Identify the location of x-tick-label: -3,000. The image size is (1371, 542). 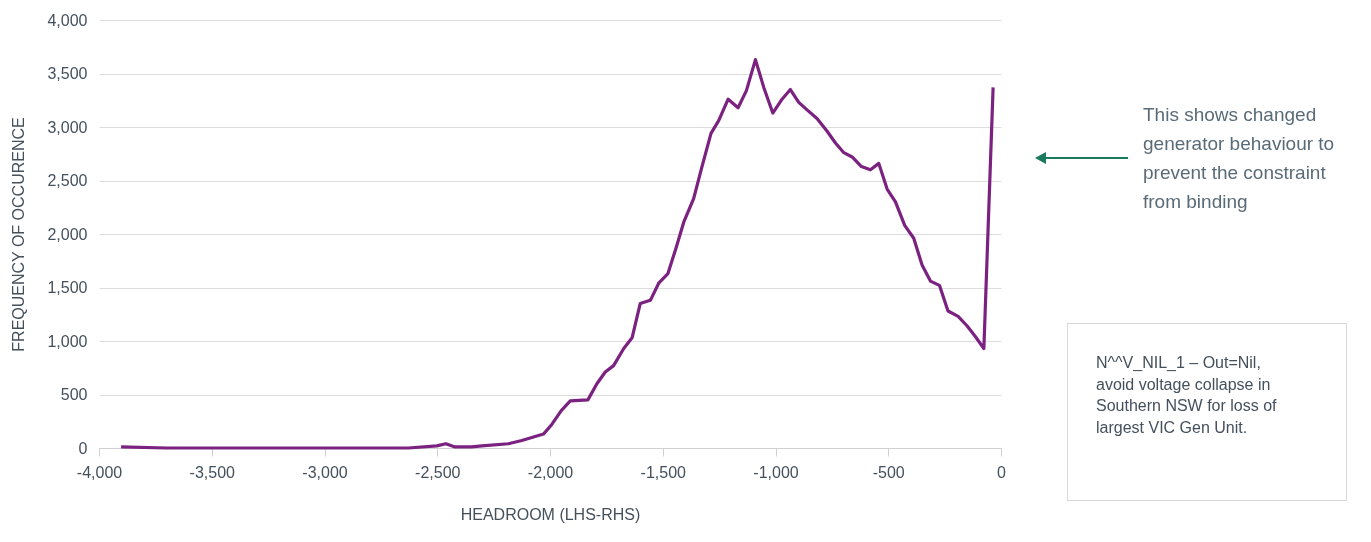
(325, 472).